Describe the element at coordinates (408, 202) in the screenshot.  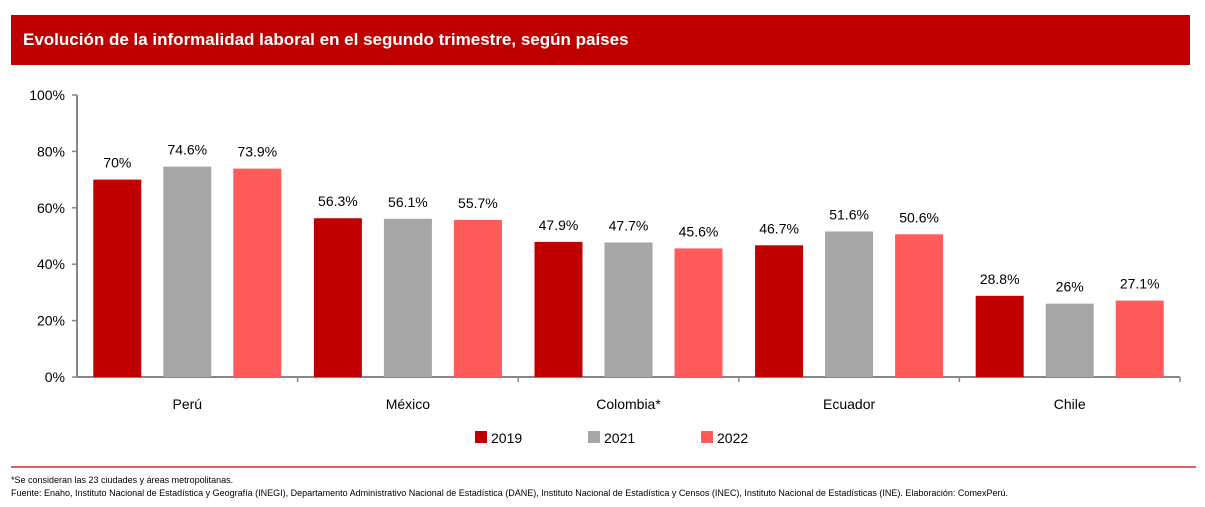
I see `data-label: 56.1%` at that location.